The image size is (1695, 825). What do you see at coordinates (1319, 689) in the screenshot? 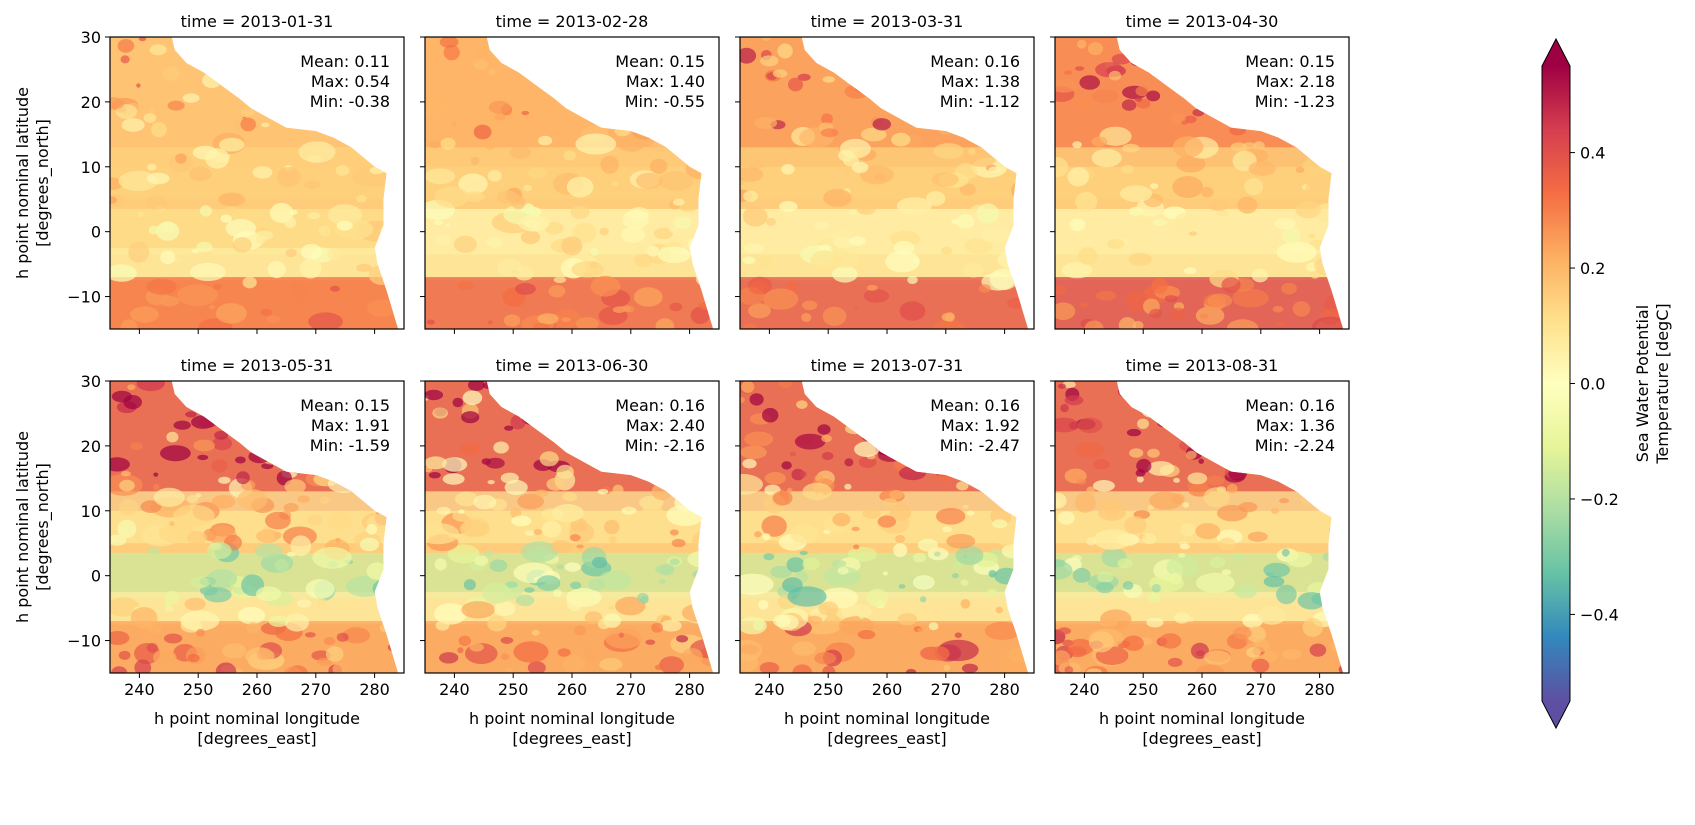
I see `x-tick-label: 280` at bounding box center [1319, 689].